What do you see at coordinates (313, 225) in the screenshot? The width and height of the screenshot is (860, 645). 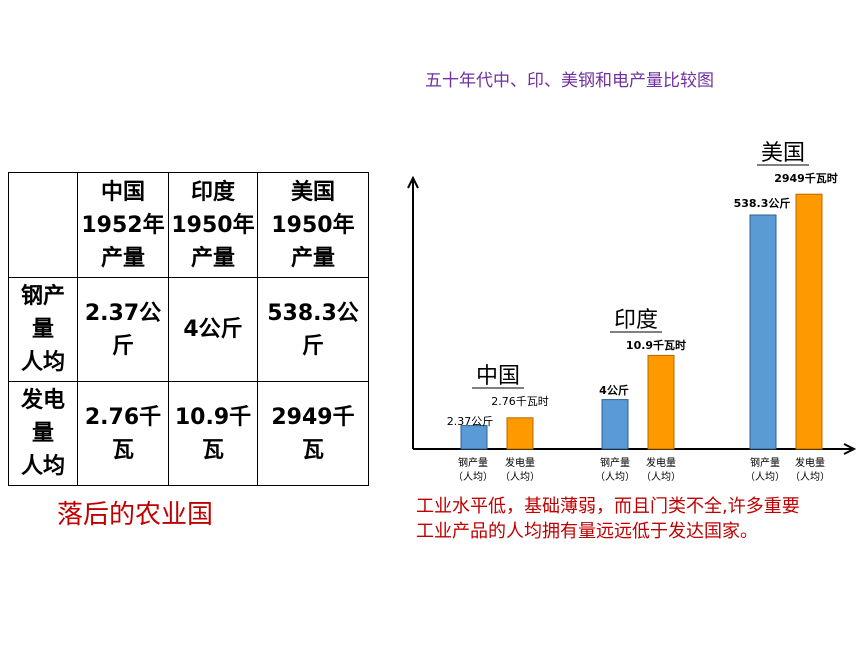 I see `header-usa: 美国 1950年 产量` at bounding box center [313, 225].